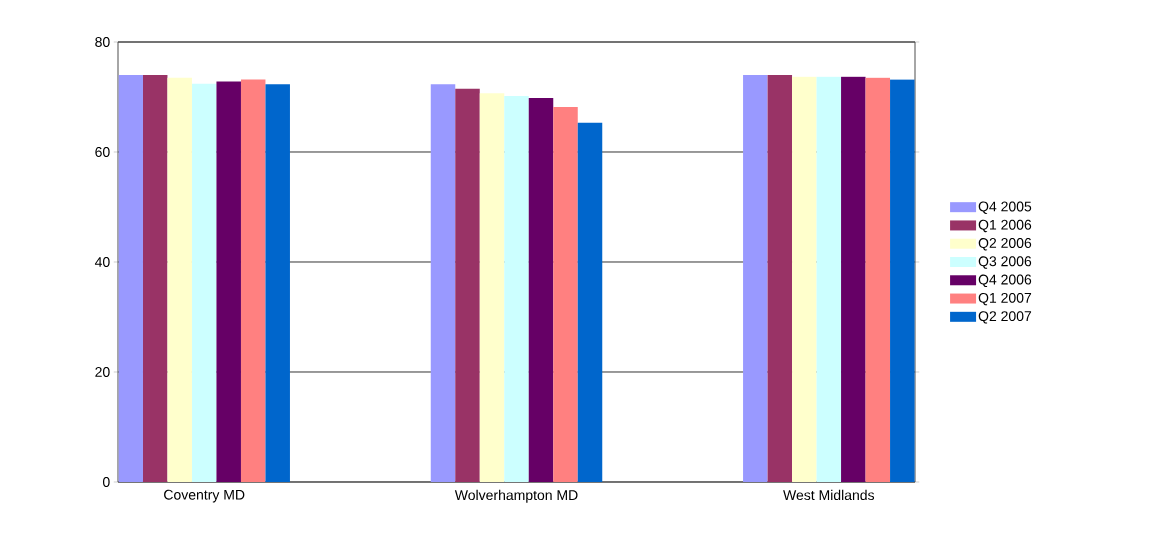 The image size is (1152, 538). I want to click on x-tick-label: Coventry MD, so click(204, 496).